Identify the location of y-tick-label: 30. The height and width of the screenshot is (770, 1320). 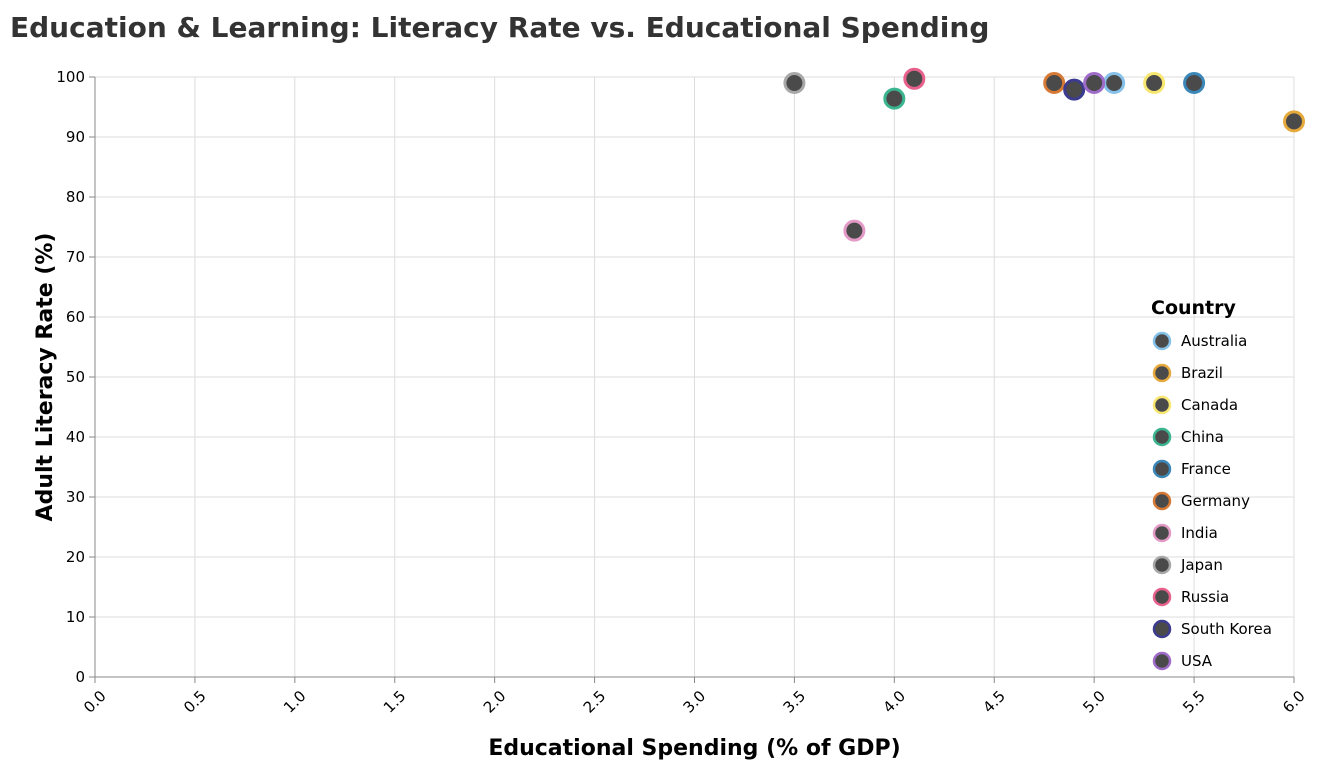
(75, 497).